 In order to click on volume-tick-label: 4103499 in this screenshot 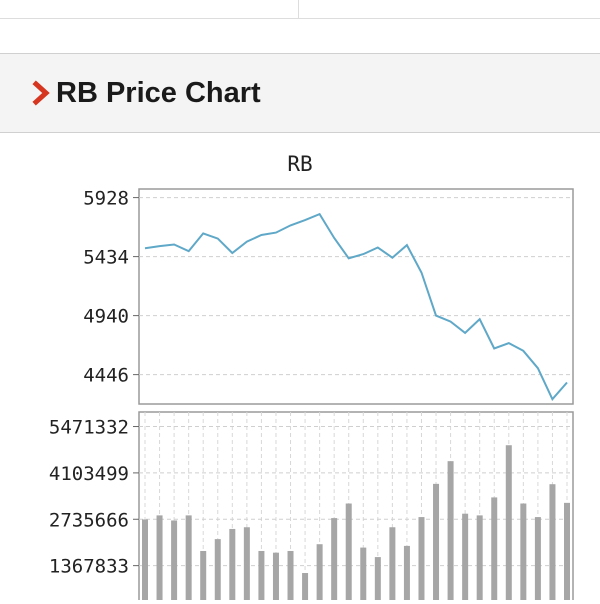, I will do `click(89, 474)`.